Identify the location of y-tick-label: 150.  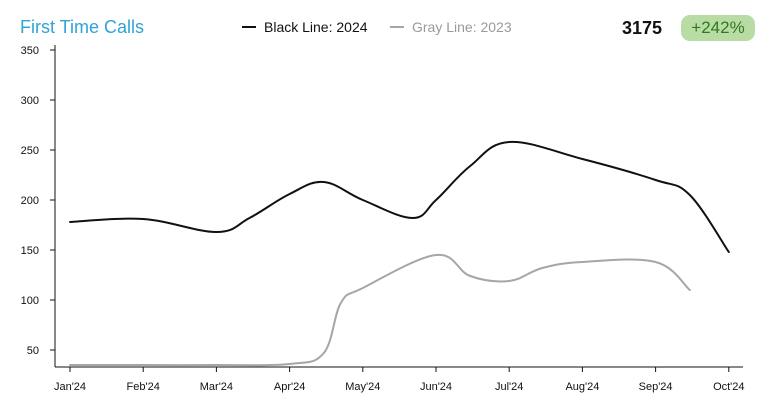
(30, 251).